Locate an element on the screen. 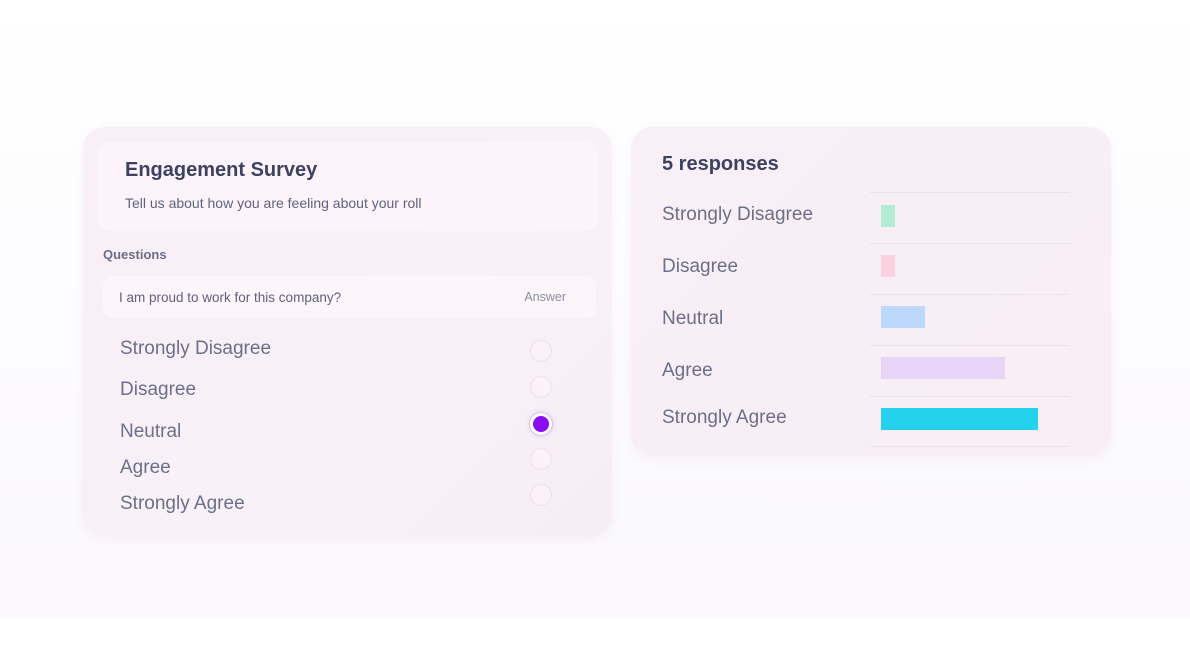 This screenshot has width=1190, height=669. response-label-strongly-agree: Strongly Agree is located at coordinates (724, 417).